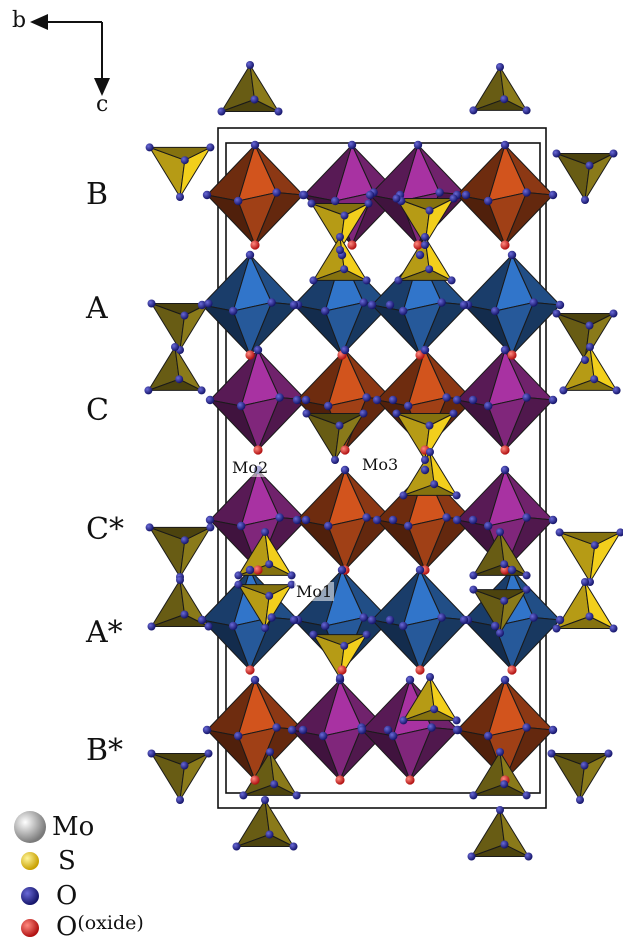 This screenshot has width=623, height=942. Describe the element at coordinates (67, 861) in the screenshot. I see `legend-label-s: S` at that location.